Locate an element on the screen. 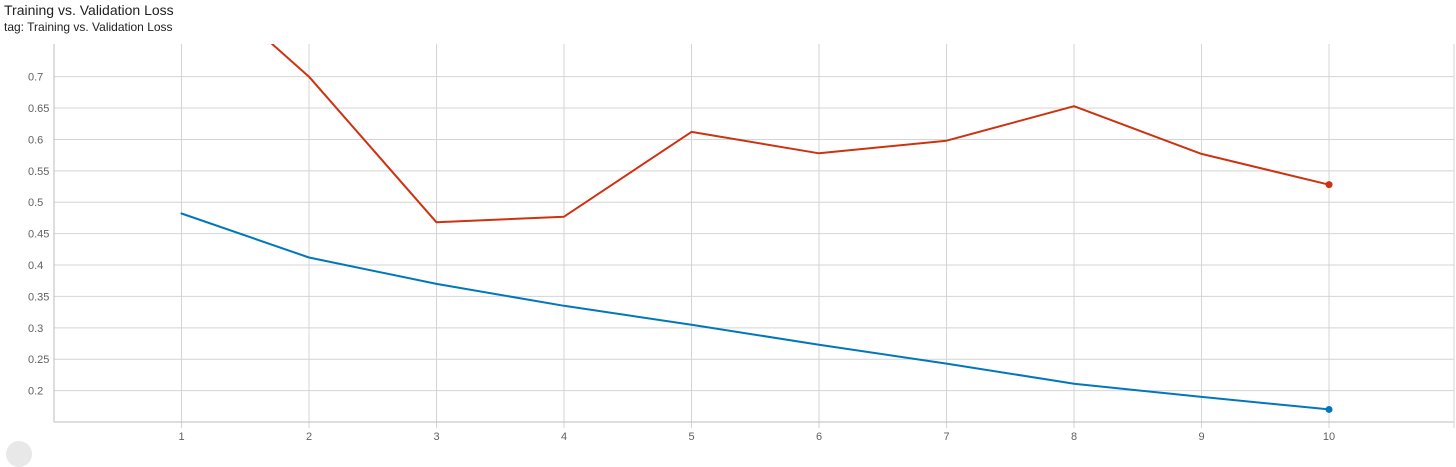 The width and height of the screenshot is (1456, 467). x-tick-label: 9 is located at coordinates (1201, 437).